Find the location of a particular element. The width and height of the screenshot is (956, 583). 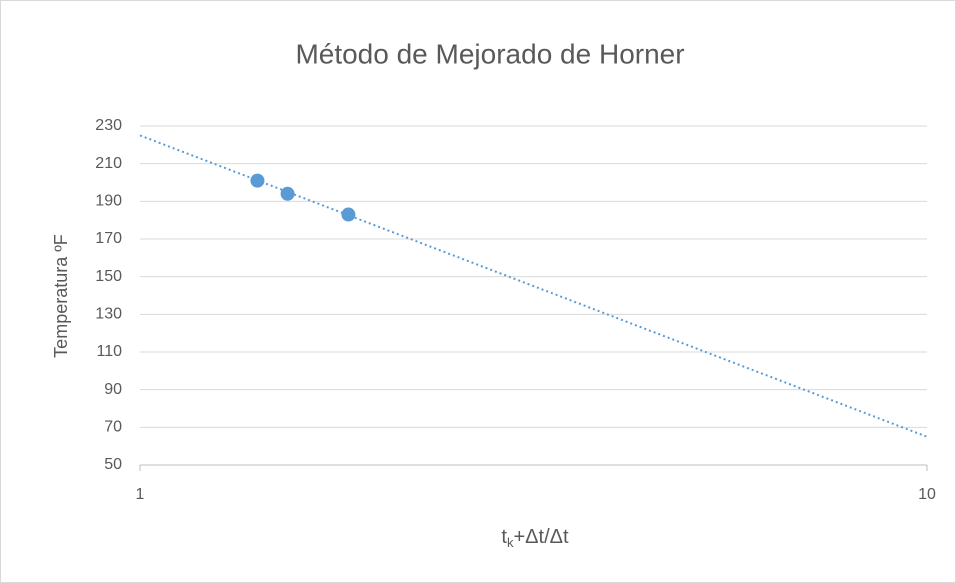

y-tick-label: 50 is located at coordinates (113, 464).